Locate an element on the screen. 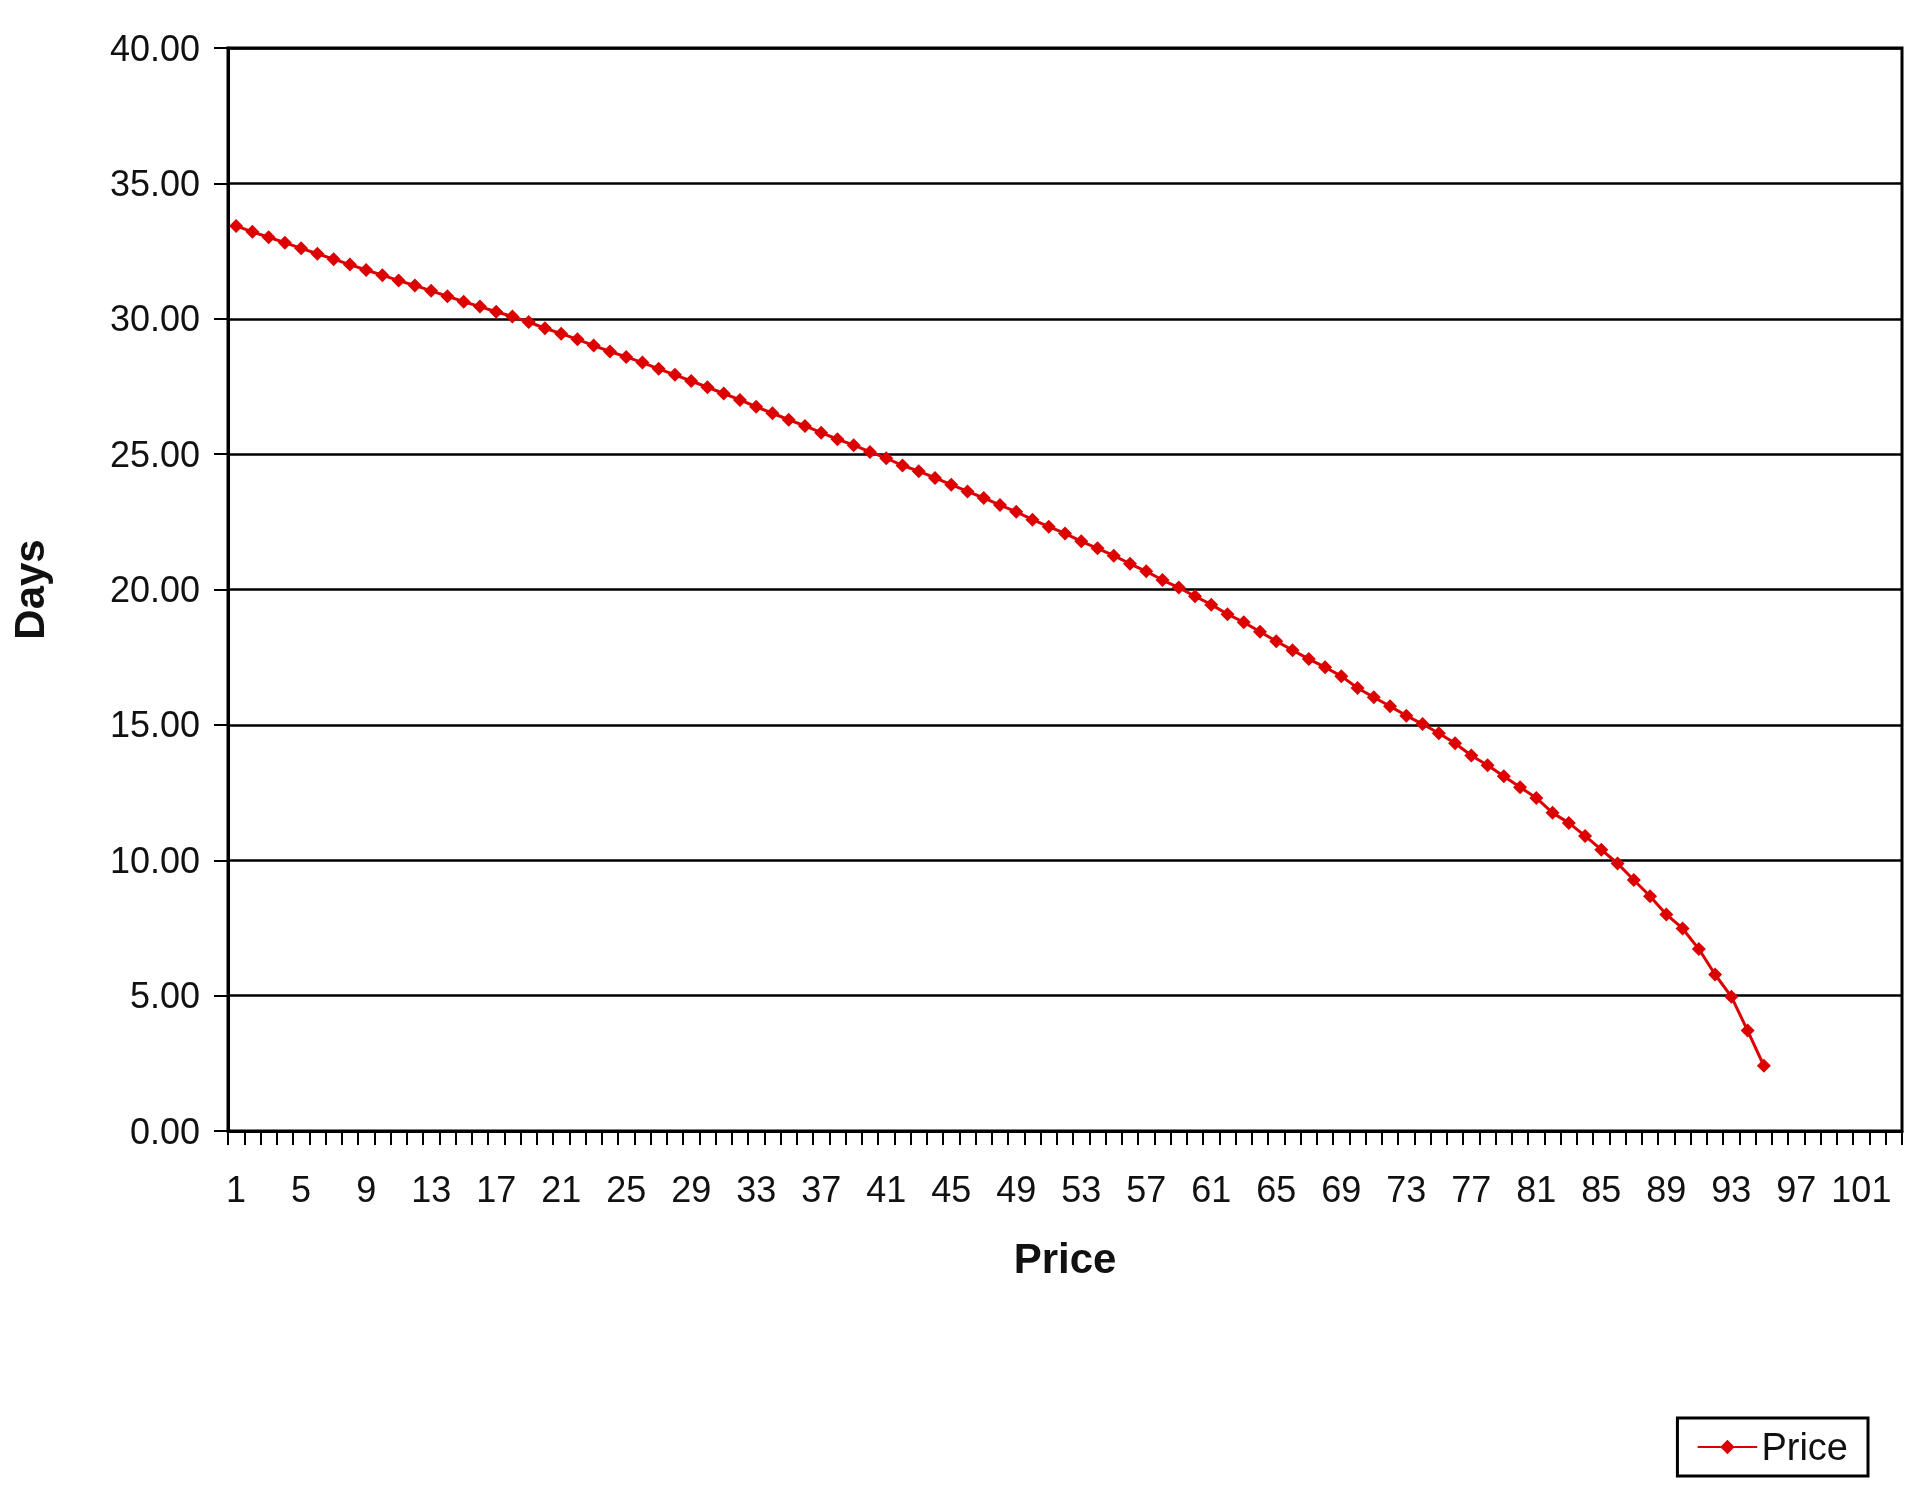 This screenshot has height=1490, width=1920. y-tick-label: 15.00 is located at coordinates (154, 725).